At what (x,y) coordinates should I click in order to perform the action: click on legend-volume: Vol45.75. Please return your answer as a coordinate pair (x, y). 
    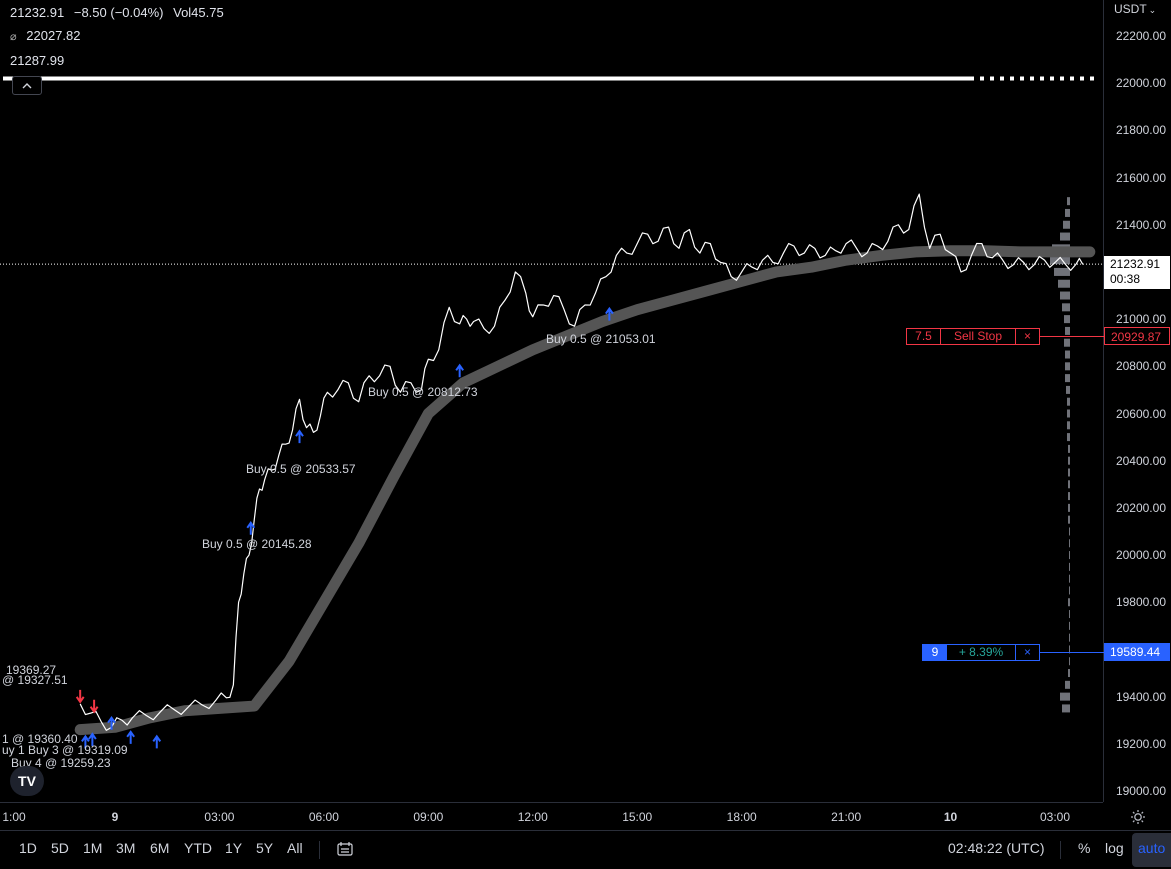
    Looking at the image, I should click on (198, 12).